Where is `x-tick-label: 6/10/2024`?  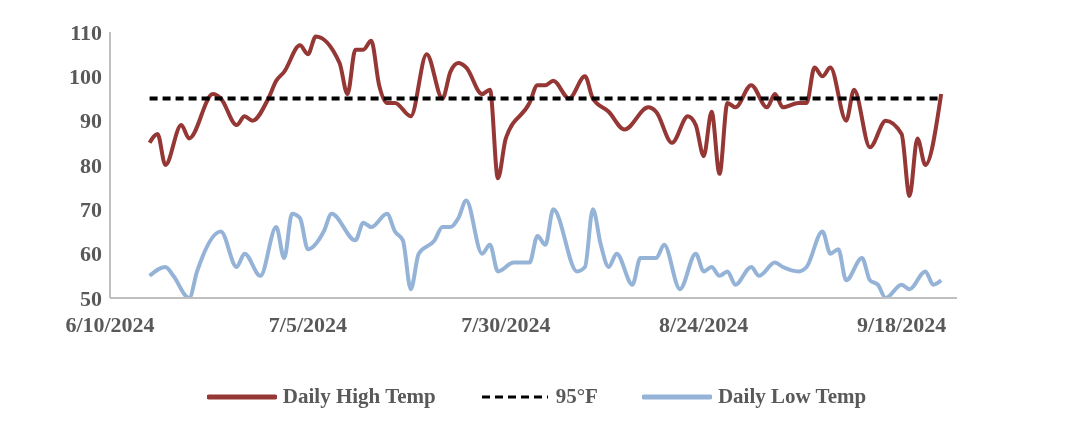
x-tick-label: 6/10/2024 is located at coordinates (110, 324).